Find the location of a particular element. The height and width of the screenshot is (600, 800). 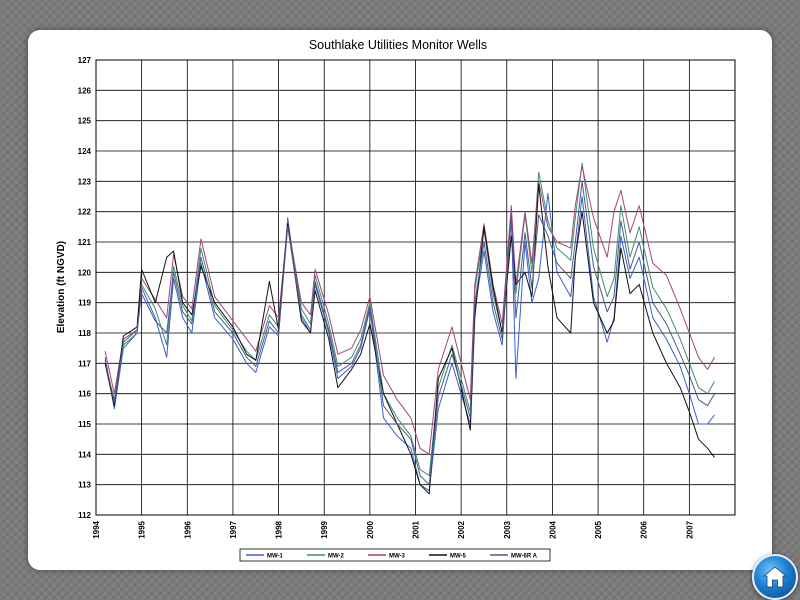

legend-entry: MW-6R A is located at coordinates (524, 557).